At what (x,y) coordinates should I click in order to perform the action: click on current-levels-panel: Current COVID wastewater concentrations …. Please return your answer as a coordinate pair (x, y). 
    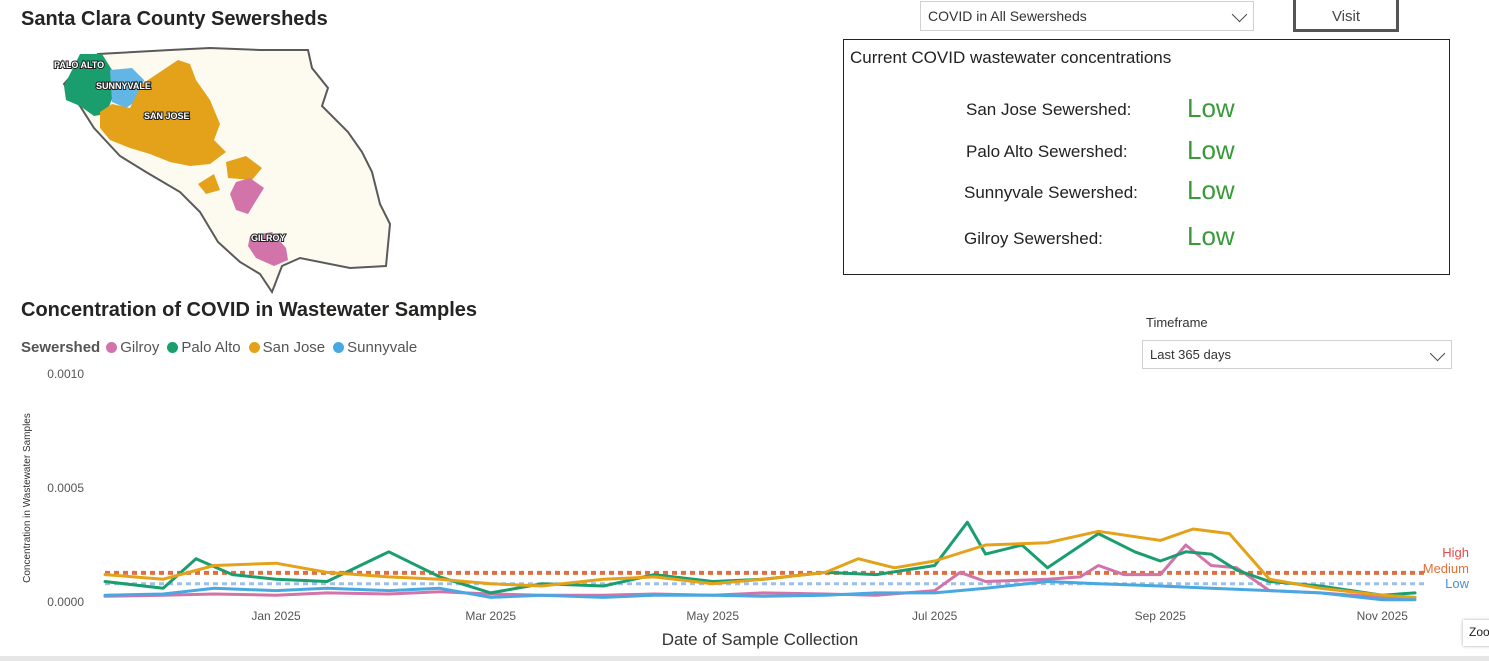
    Looking at the image, I should click on (1146, 157).